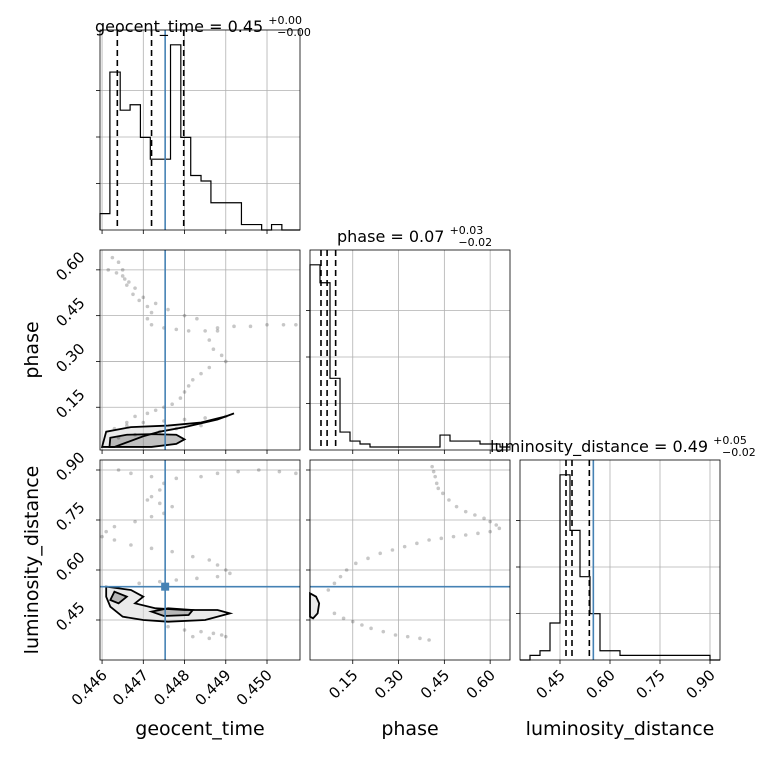 The height and width of the screenshot is (760, 760). I want to click on ytick-label-phase: 0.45, so click(70, 312).